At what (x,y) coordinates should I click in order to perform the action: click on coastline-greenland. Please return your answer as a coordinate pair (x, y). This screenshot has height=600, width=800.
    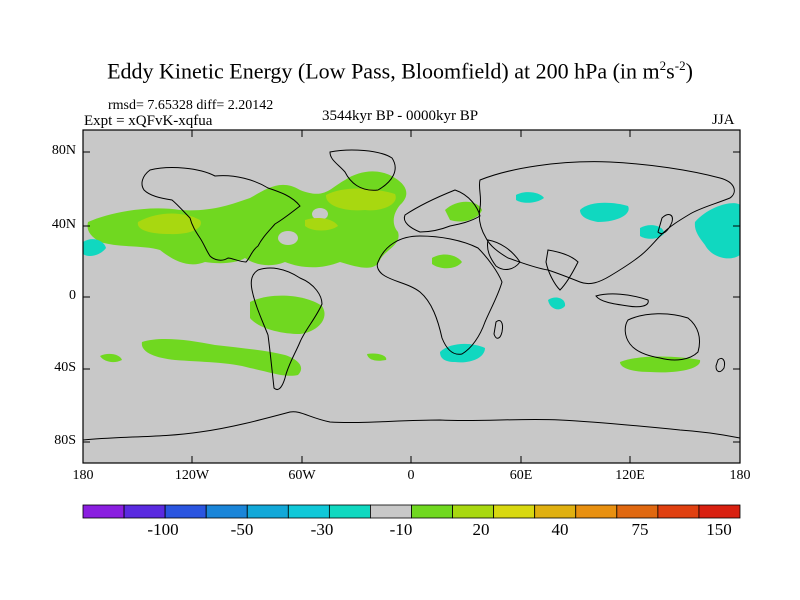
    Looking at the image, I should click on (362, 170).